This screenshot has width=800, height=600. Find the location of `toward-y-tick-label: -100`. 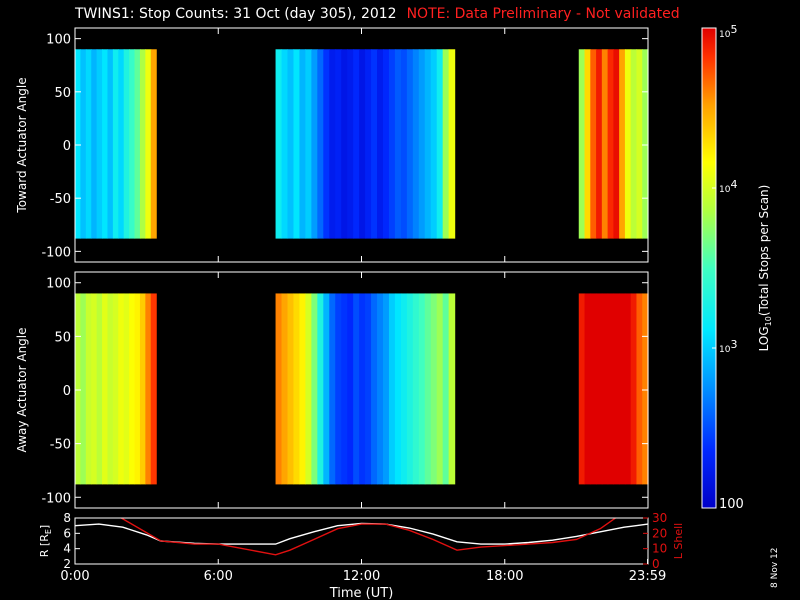

toward-y-tick-label: -100 is located at coordinates (56, 252).